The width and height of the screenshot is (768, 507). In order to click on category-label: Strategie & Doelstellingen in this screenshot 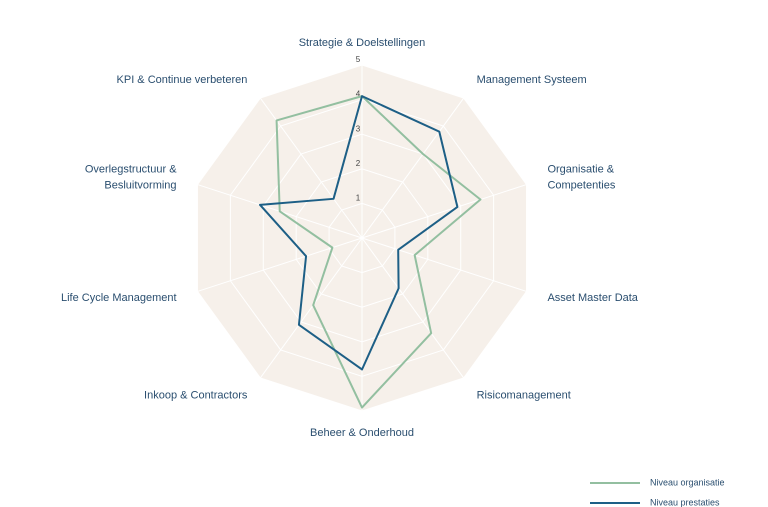, I will do `click(362, 43)`.